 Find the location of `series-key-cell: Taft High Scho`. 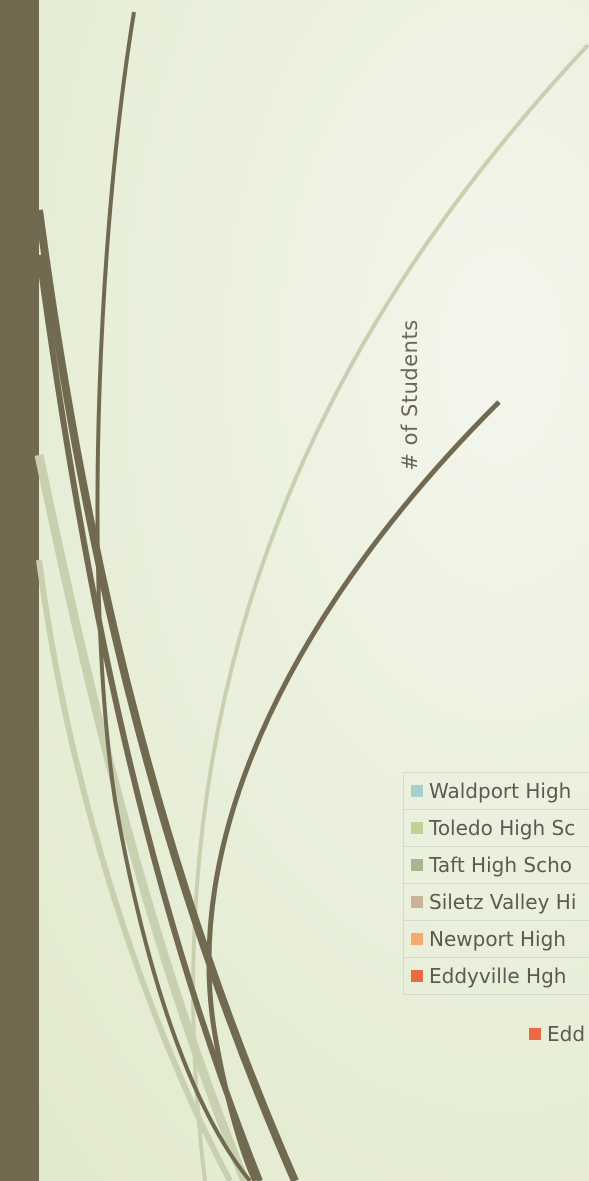

series-key-cell: Taft High Scho is located at coordinates (496, 865).